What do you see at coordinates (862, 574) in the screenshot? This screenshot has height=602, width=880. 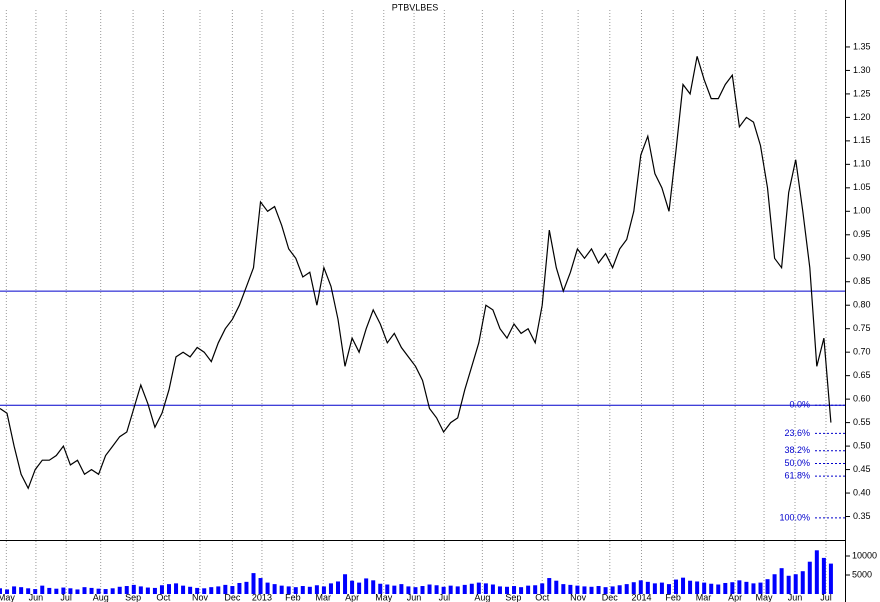 I see `volume-tick-label: 5000` at bounding box center [862, 574].